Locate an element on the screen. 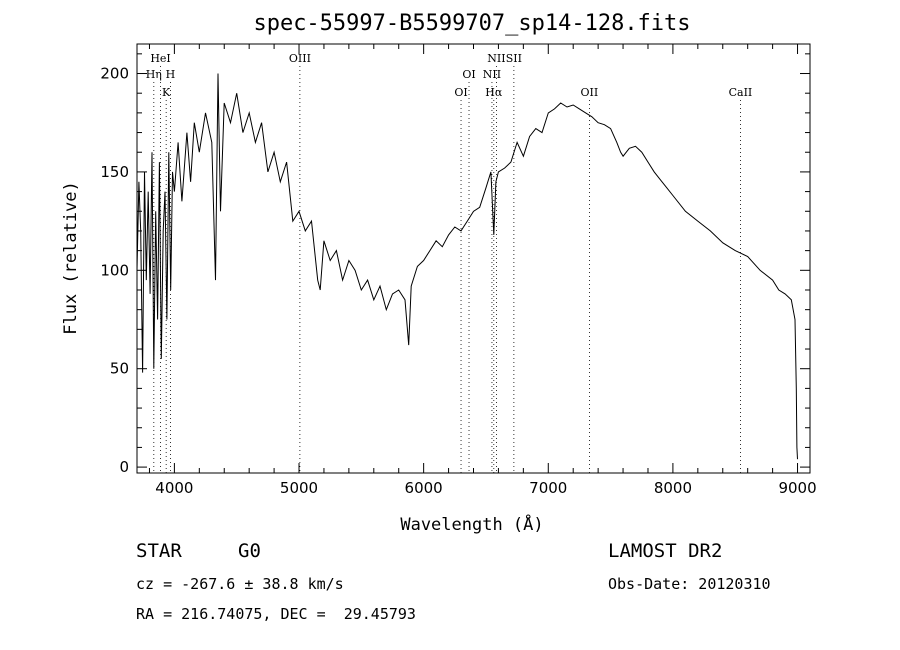  x-tick-label: 5000 is located at coordinates (299, 488).